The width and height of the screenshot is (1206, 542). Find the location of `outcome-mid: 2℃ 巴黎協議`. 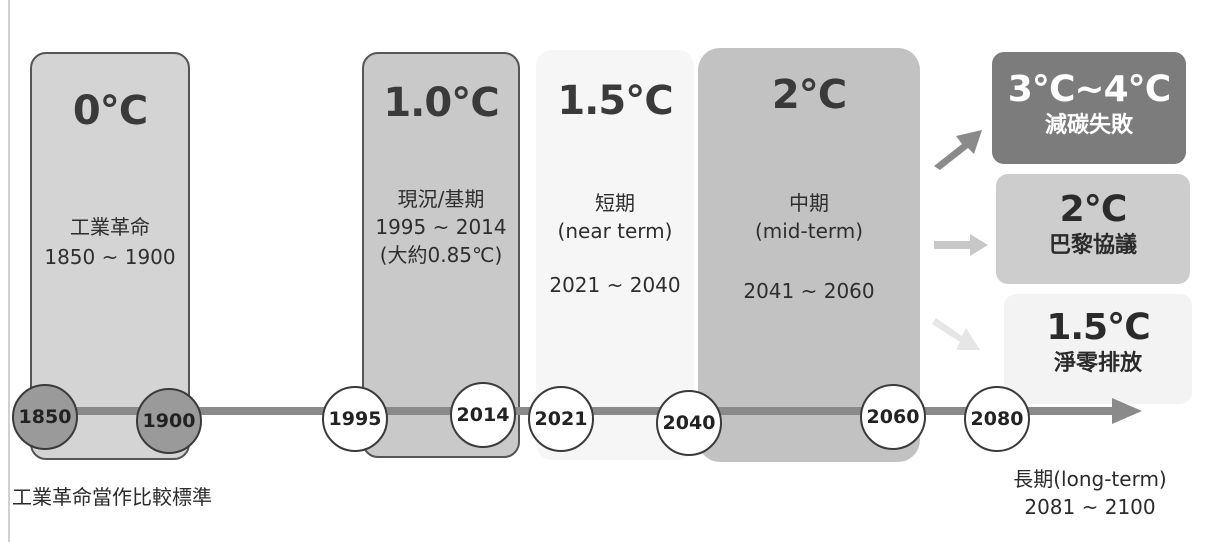

outcome-mid: 2℃ 巴黎協議 is located at coordinates (1093, 229).